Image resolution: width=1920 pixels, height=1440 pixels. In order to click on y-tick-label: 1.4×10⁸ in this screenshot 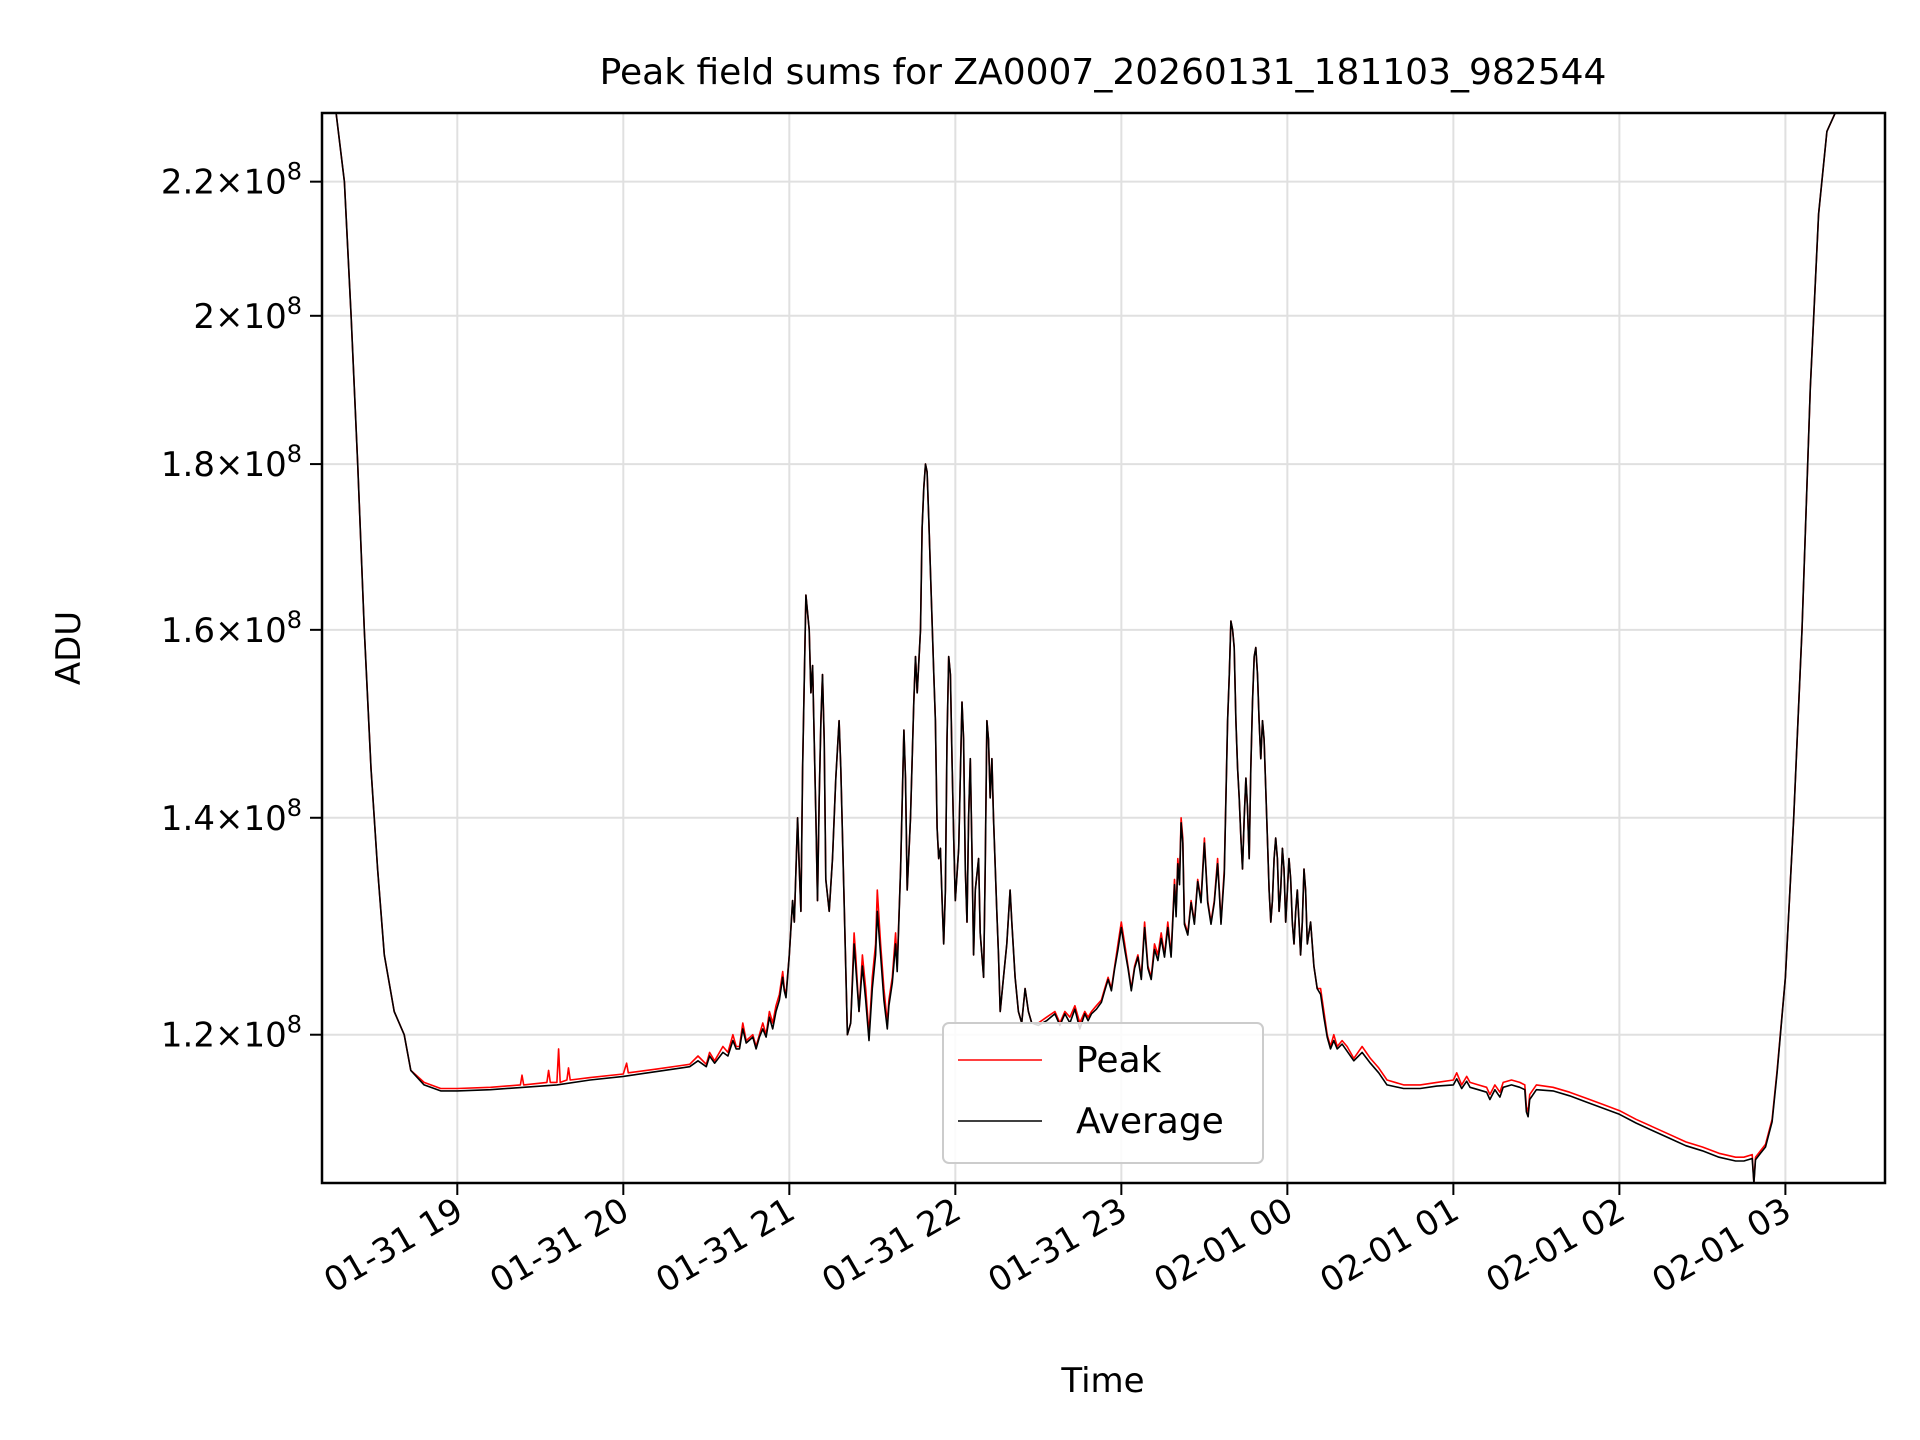, I will do `click(231, 816)`.